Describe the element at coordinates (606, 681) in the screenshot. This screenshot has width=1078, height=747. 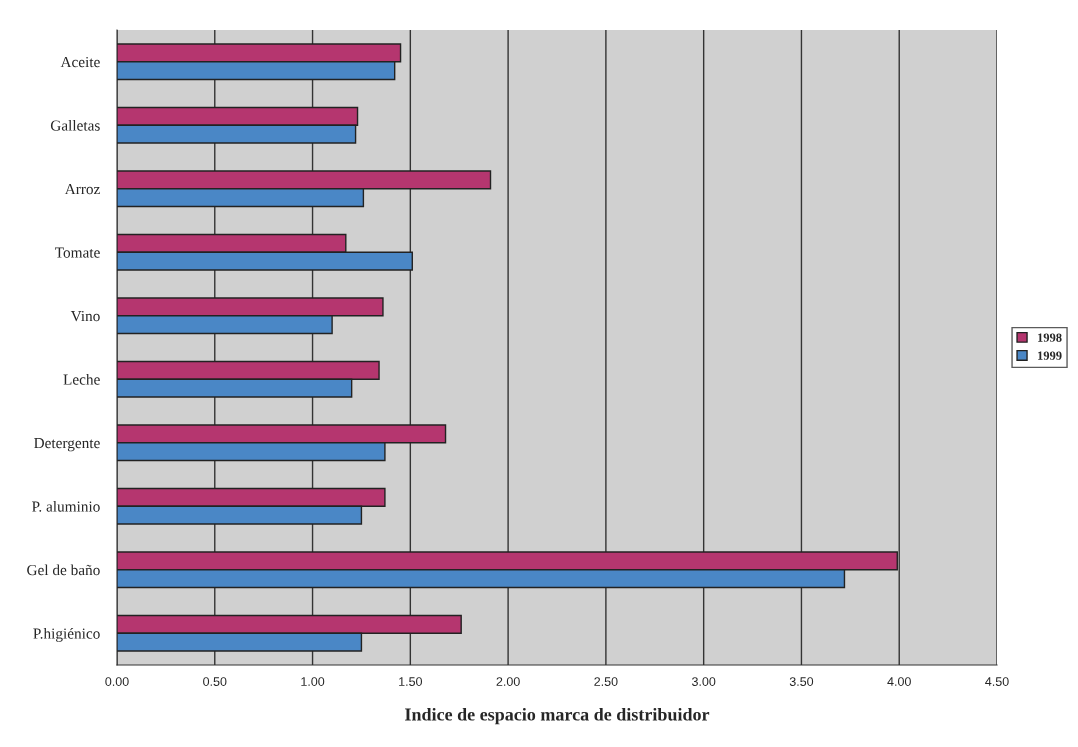
I see `x-tick-label: 2.50` at that location.